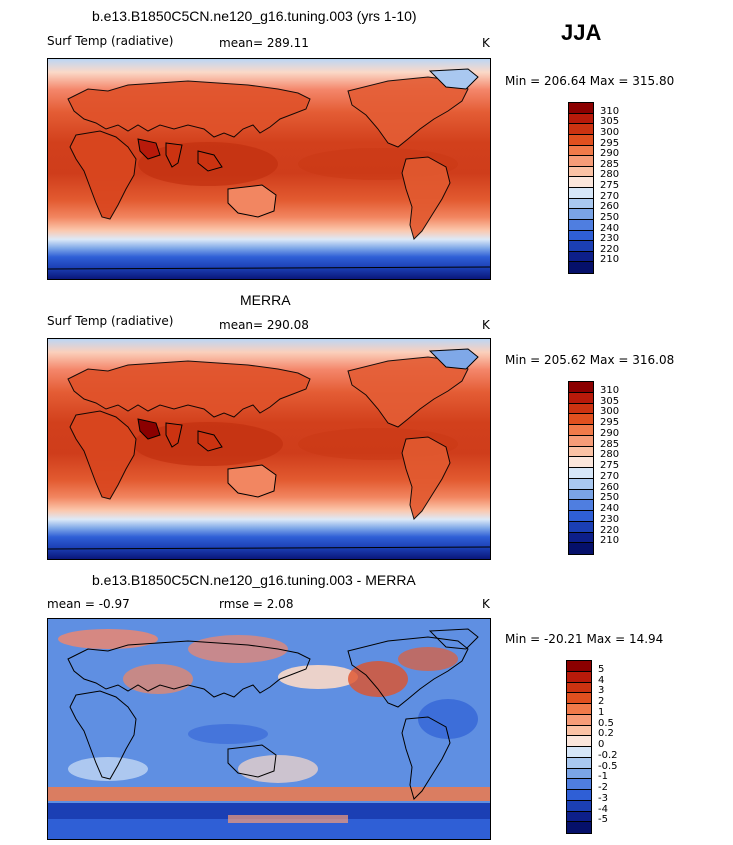  I want to click on panel3-colorbar, so click(579, 747).